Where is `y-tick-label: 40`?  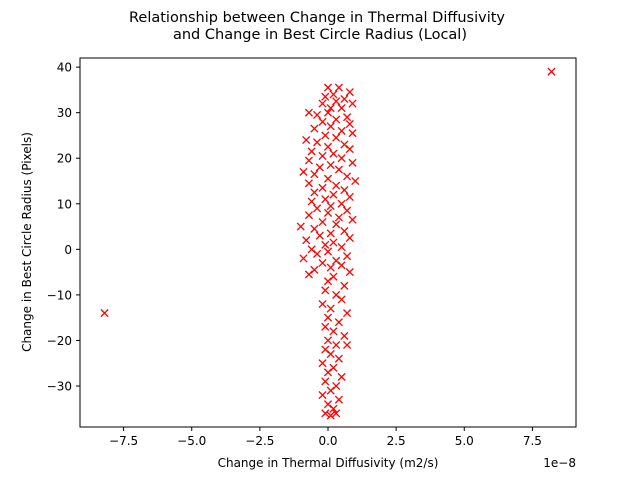
y-tick-label: 40 is located at coordinates (64, 68).